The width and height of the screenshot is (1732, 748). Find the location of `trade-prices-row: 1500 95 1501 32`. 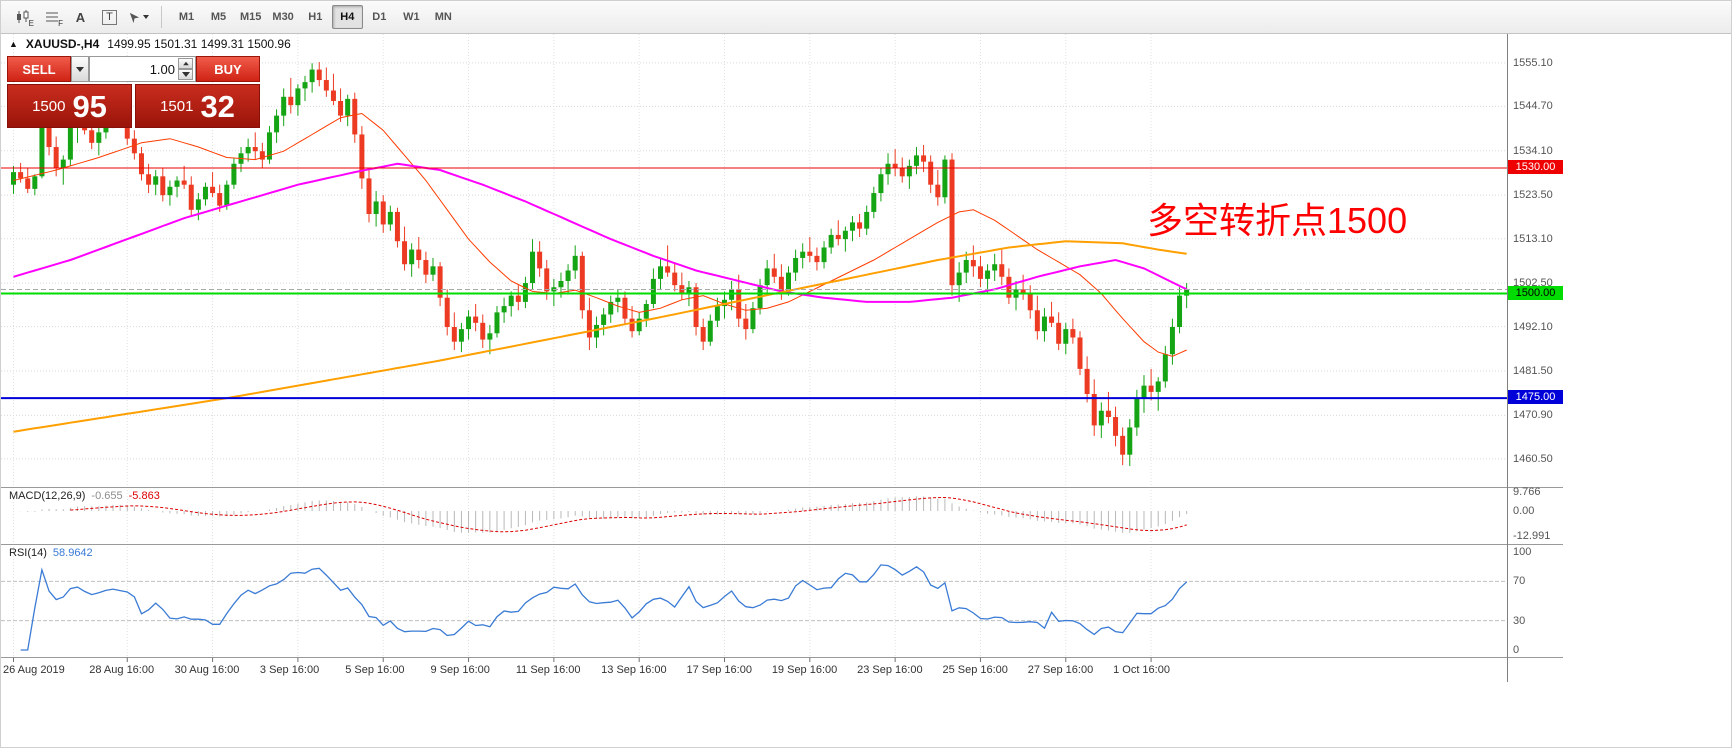

trade-prices-row: 1500 95 1501 32 is located at coordinates (133, 106).